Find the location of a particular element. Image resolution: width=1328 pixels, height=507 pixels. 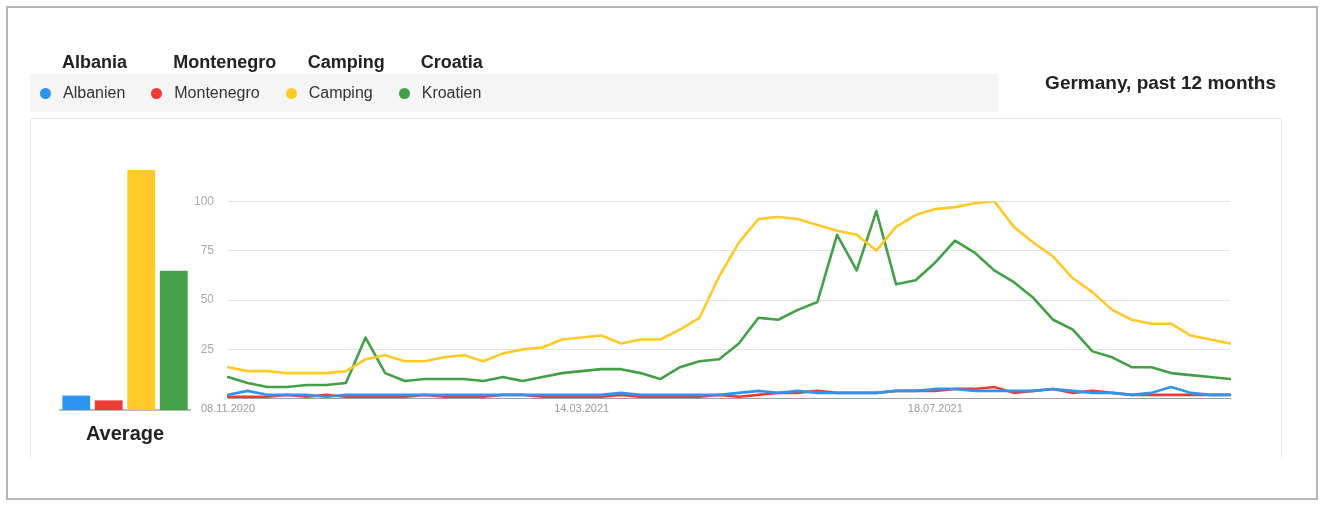

text: Montenegro is located at coordinates (225, 62).